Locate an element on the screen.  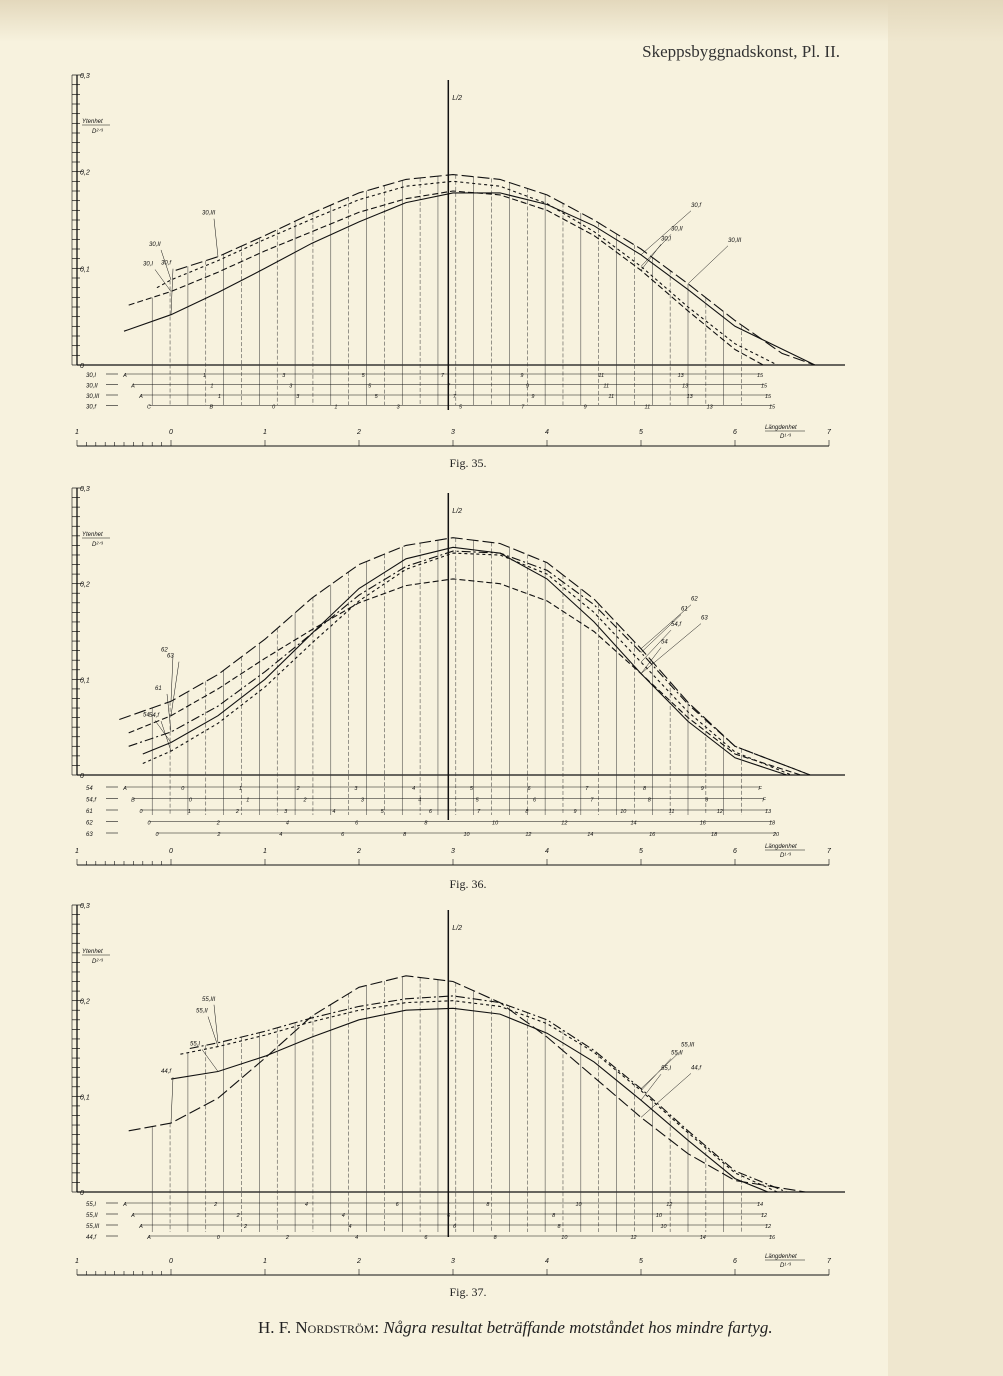
curve-label-left: 54,f is located at coordinates (154, 716).